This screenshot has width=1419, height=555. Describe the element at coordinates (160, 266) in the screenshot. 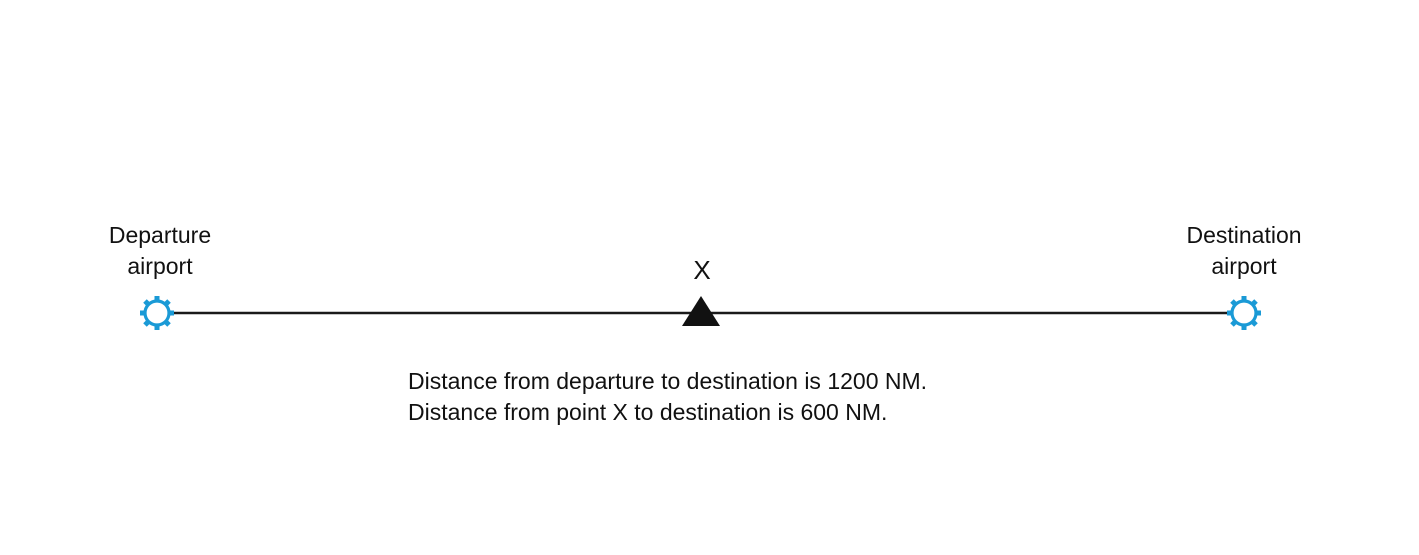

I see `departure-label-line2: airport` at that location.